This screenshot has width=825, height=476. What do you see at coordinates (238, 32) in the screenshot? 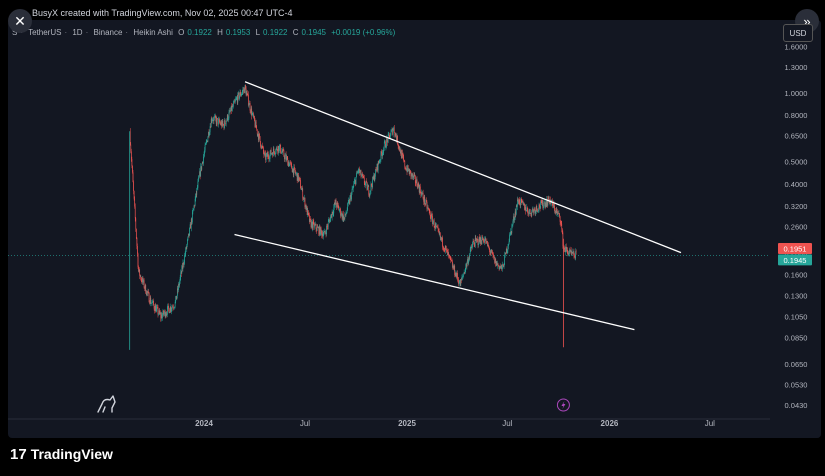
I see `high-value: 0.1953` at bounding box center [238, 32].